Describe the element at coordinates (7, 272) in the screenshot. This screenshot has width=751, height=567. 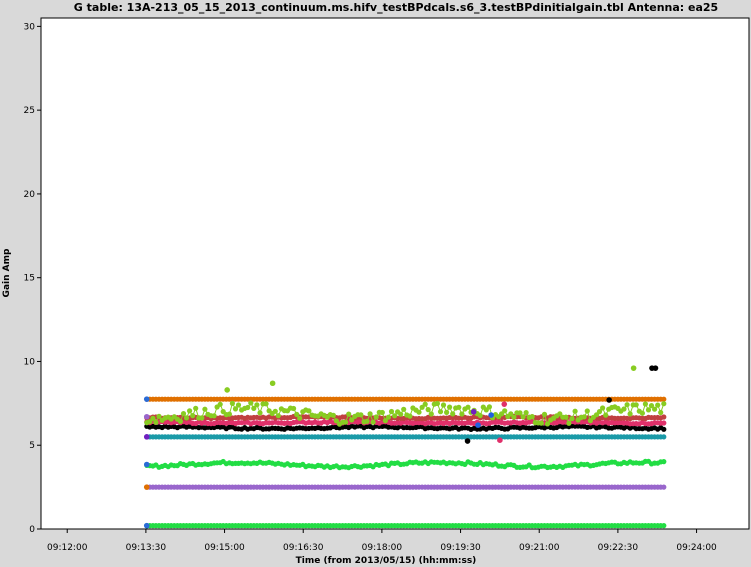
I see `y-axis-label: Gain Amp` at that location.